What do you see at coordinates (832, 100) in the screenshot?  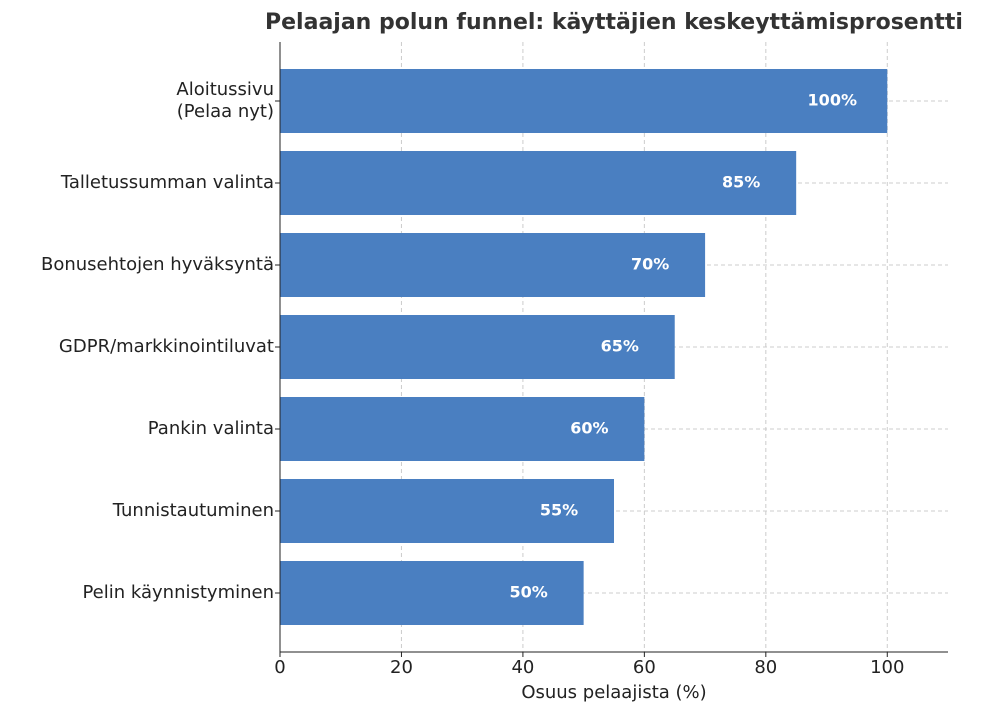 I see `value-label: 100%` at bounding box center [832, 100].